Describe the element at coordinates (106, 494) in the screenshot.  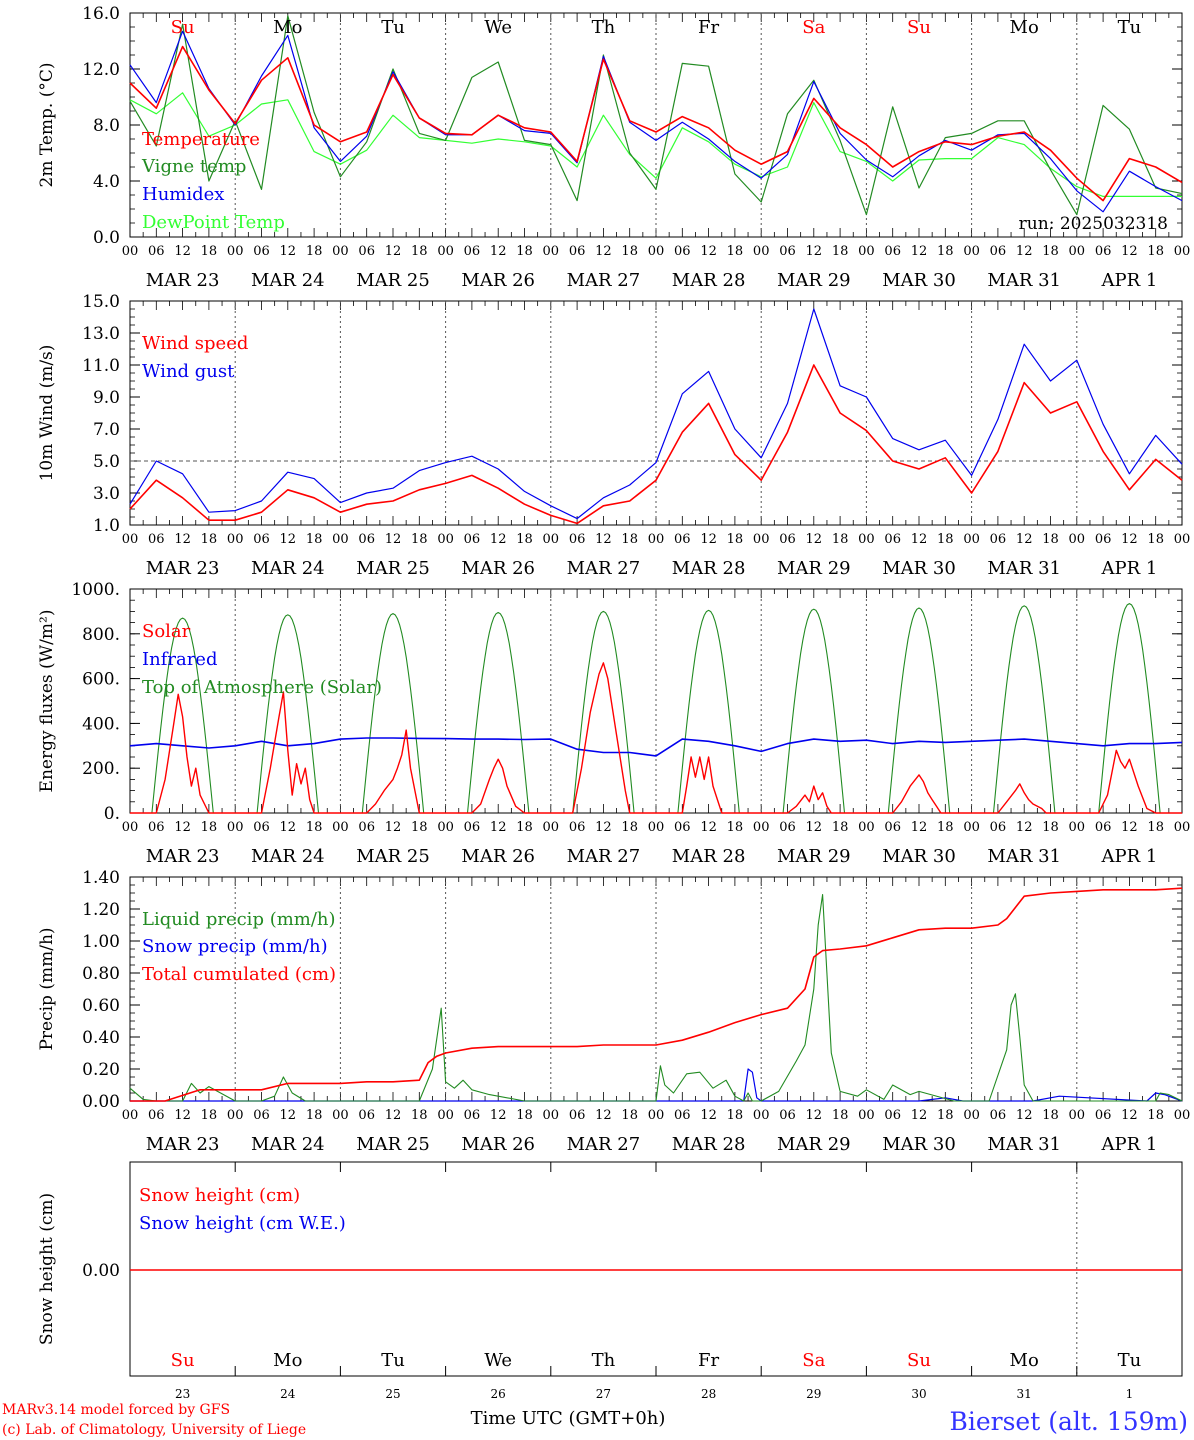
I see `y-tick-label: 3.0` at that location.